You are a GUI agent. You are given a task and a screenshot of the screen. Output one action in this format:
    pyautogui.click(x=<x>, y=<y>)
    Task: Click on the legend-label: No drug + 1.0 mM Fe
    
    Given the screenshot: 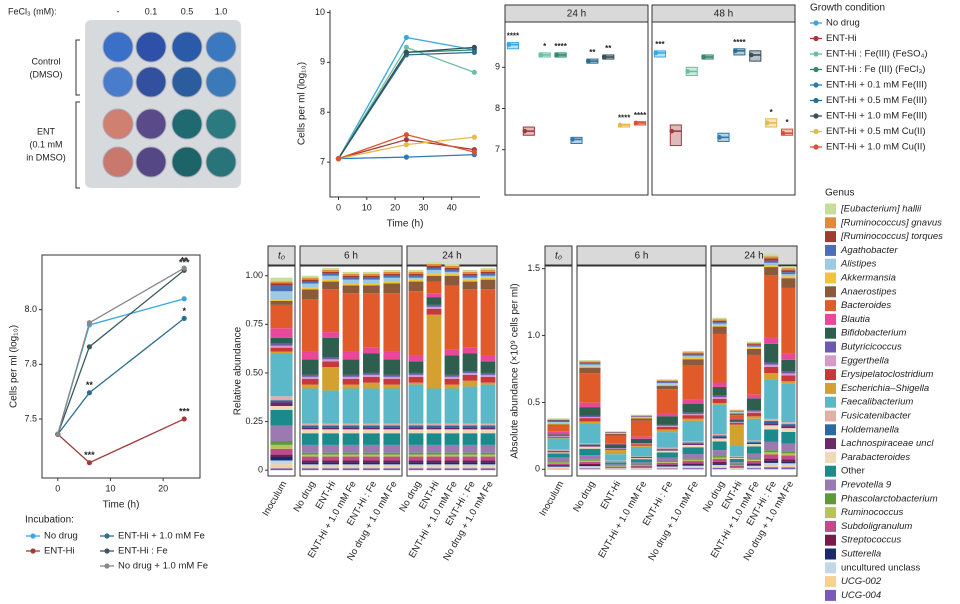 What is the action you would take?
    pyautogui.click(x=163, y=566)
    